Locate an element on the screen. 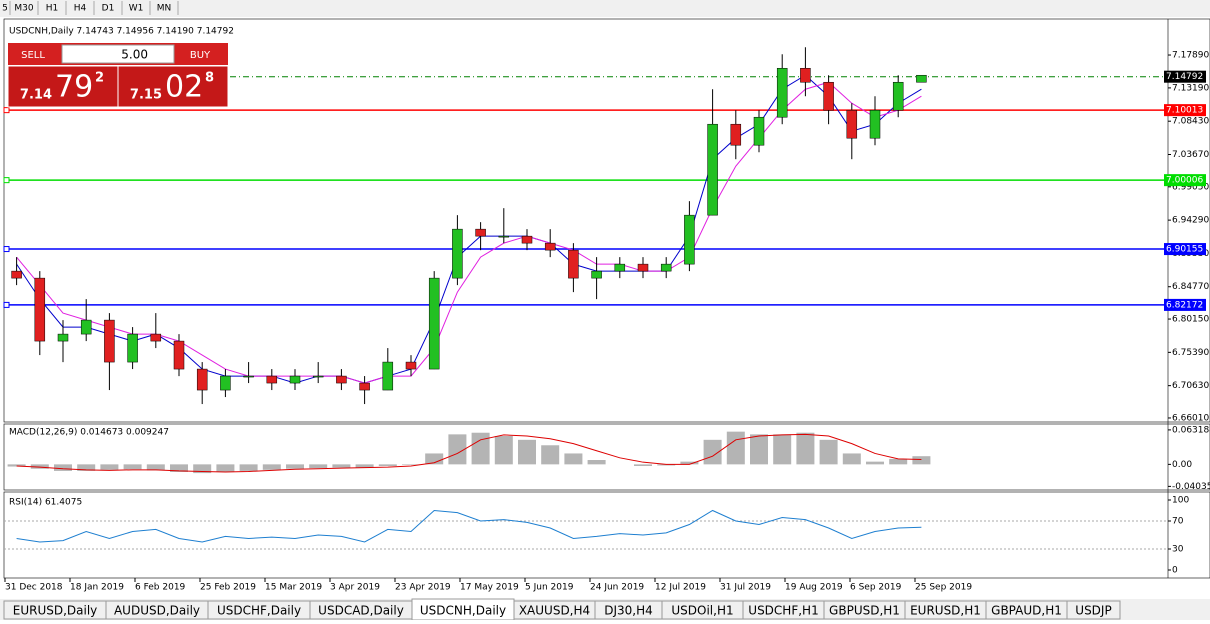  x-tick-label: 25 Feb 2019 is located at coordinates (228, 588).